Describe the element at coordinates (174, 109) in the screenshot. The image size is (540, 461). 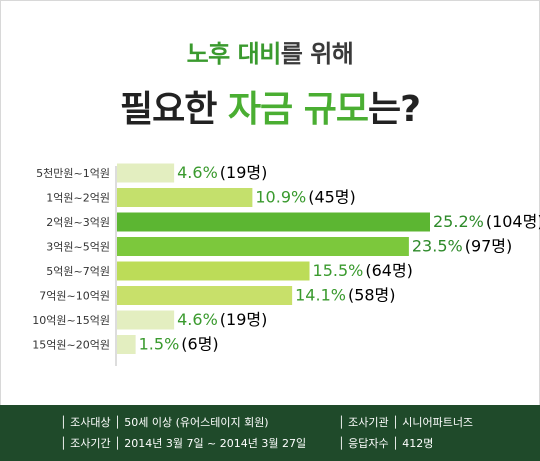
I see `title-line-2-pre: 필요한` at that location.